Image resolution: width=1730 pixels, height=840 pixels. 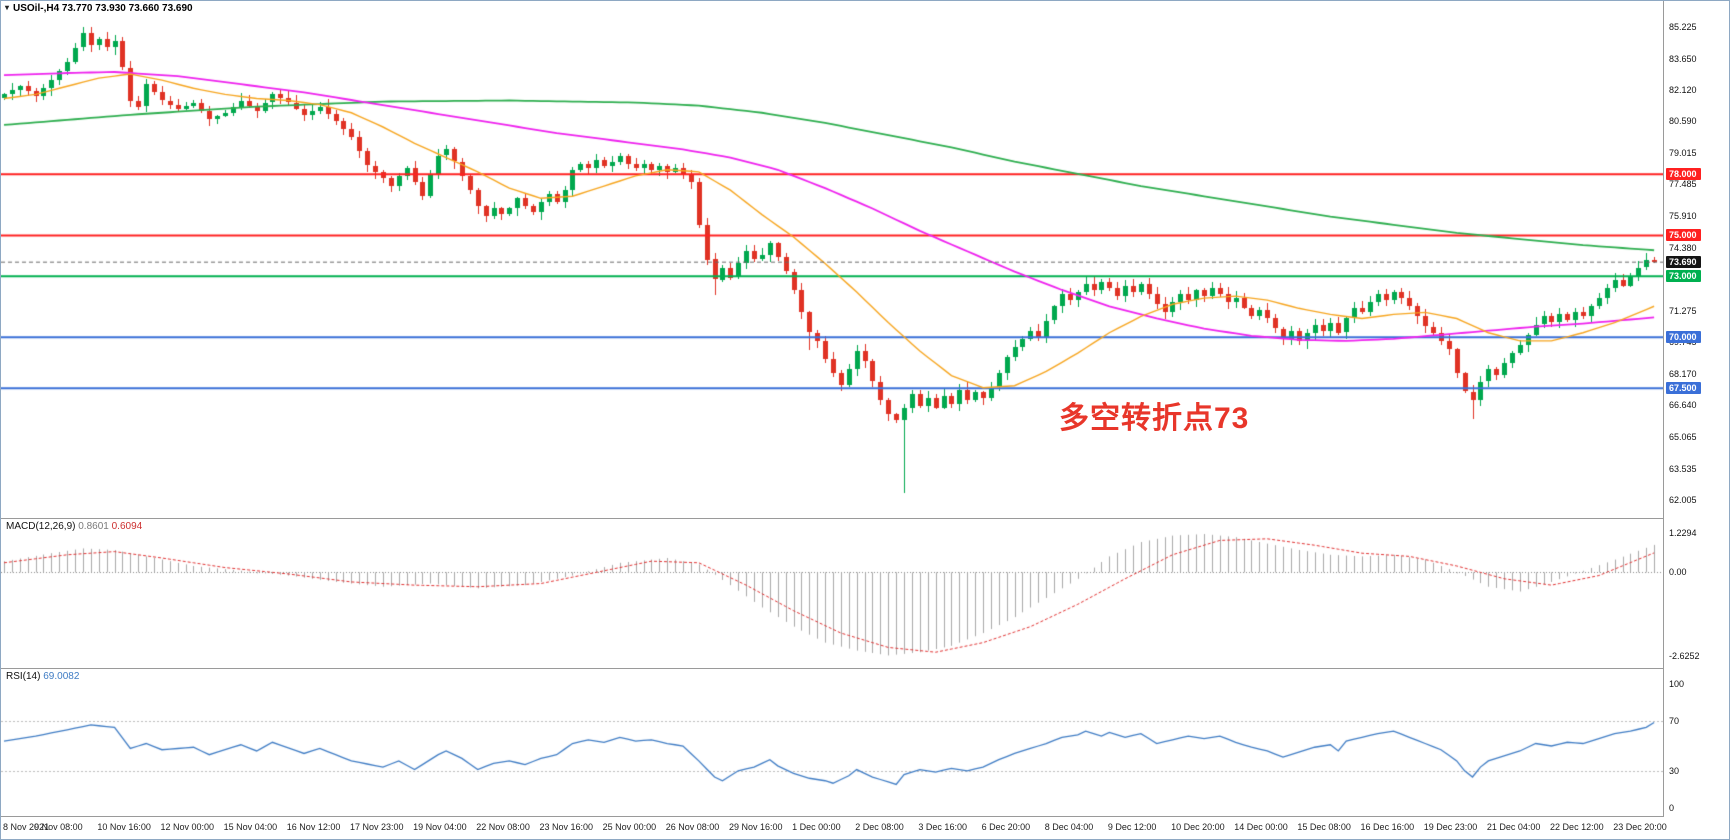 I want to click on macd-name: MACD(12,26,9), so click(x=41, y=526).